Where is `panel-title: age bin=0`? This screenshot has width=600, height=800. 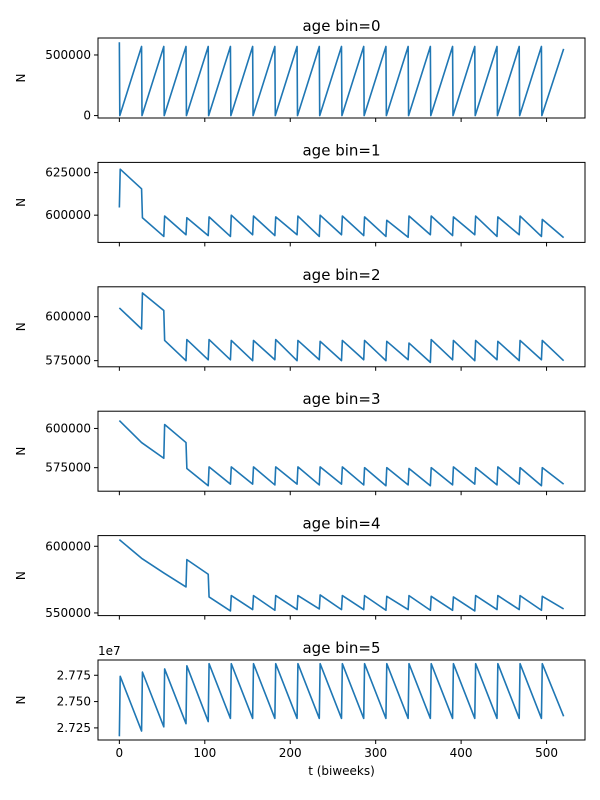 panel-title: age bin=0 is located at coordinates (341, 26).